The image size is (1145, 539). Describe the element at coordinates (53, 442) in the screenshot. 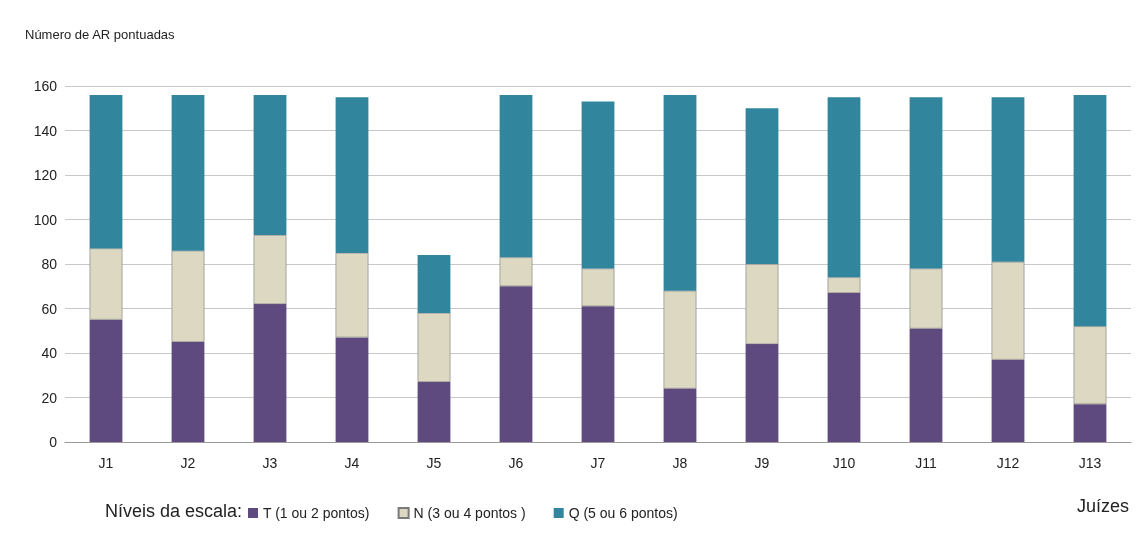

I see `y-tick-label: 0` at that location.